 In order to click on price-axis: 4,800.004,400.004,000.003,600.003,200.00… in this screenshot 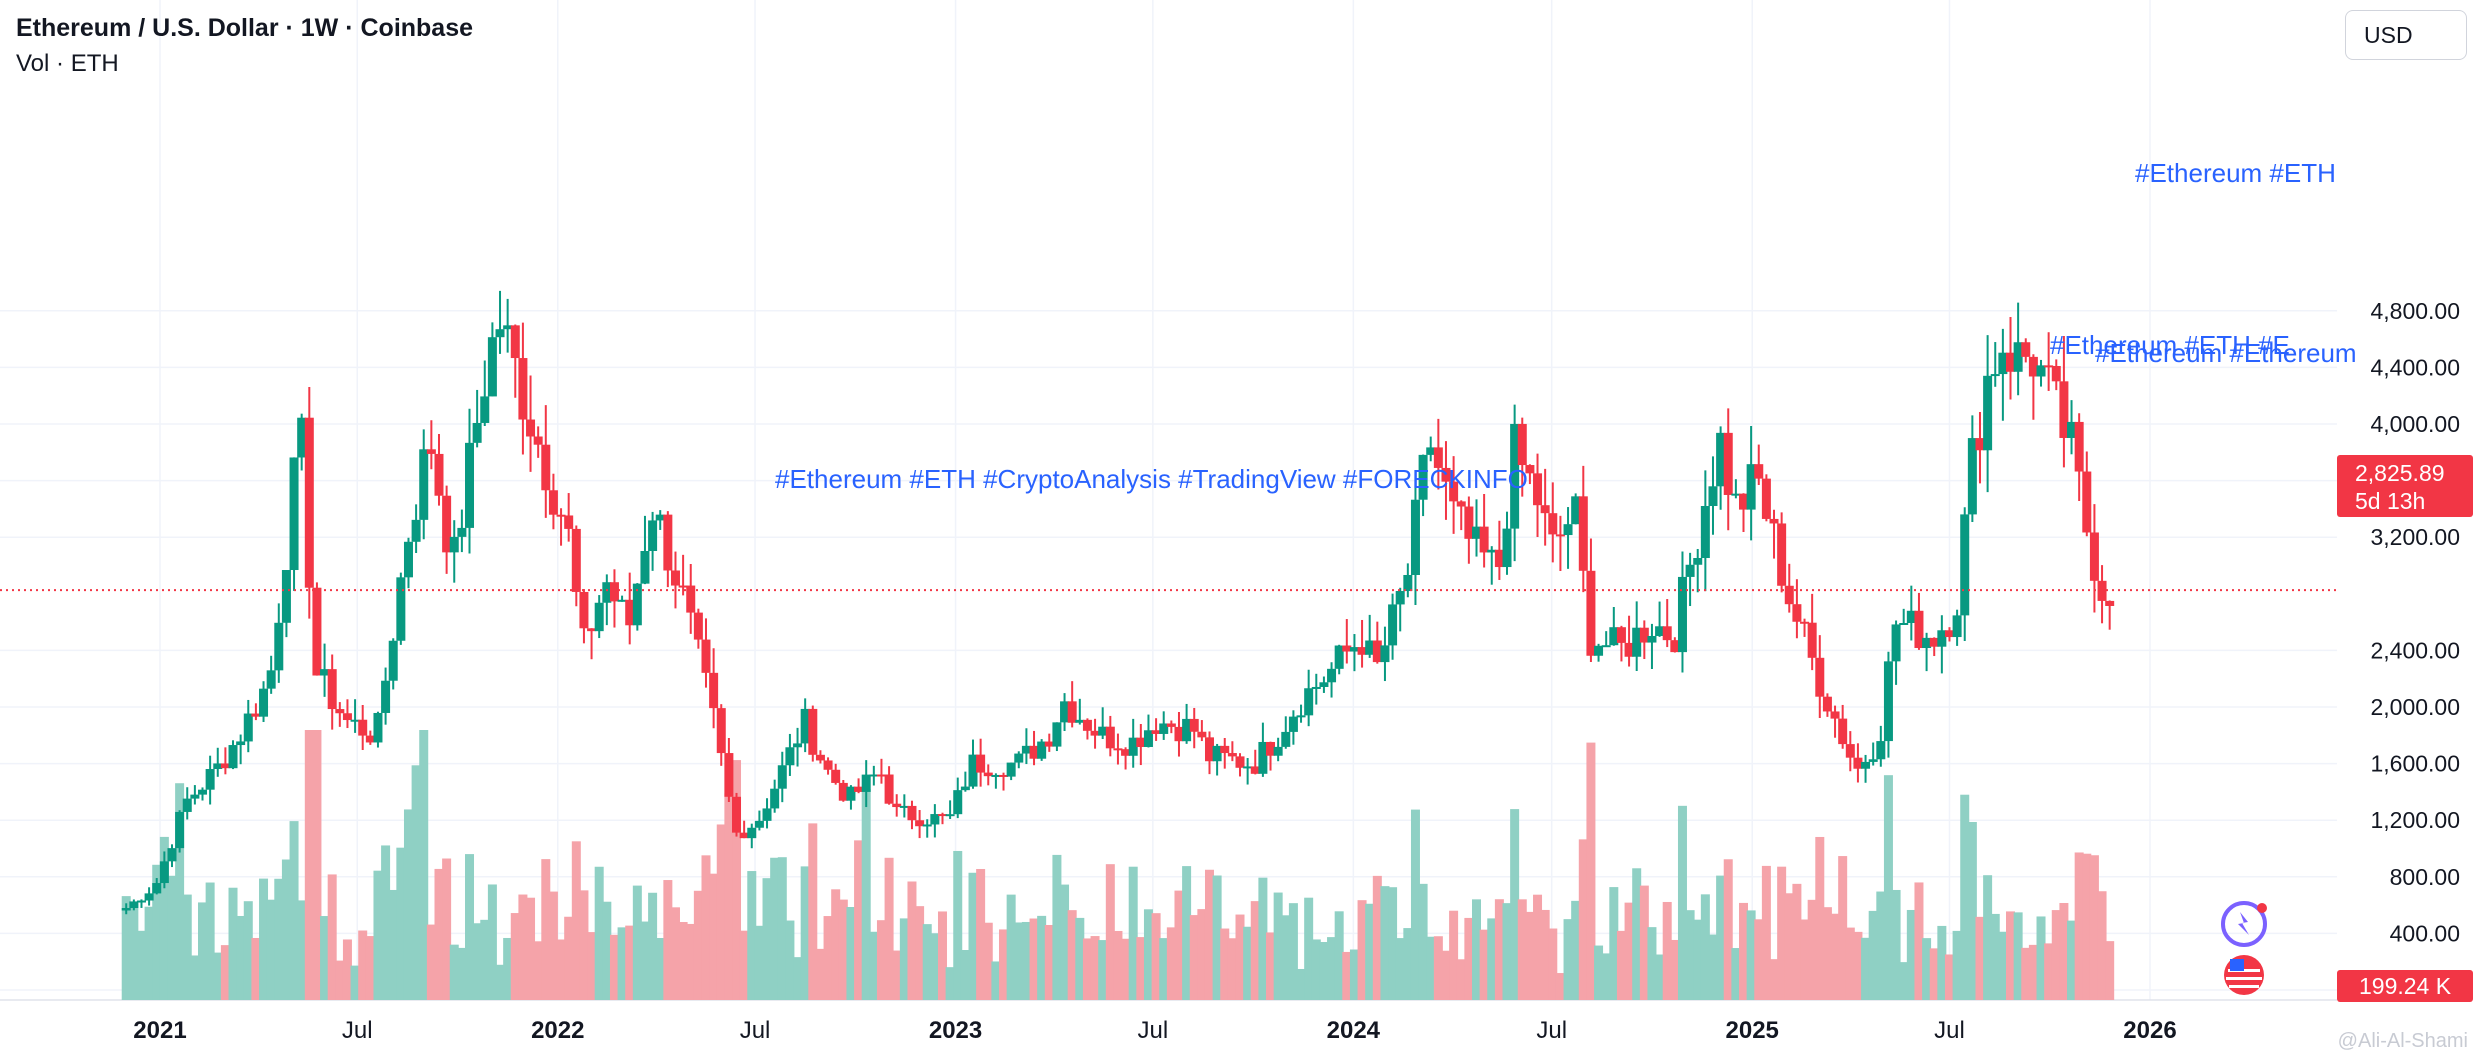, I will do `click(2415, 650)`.